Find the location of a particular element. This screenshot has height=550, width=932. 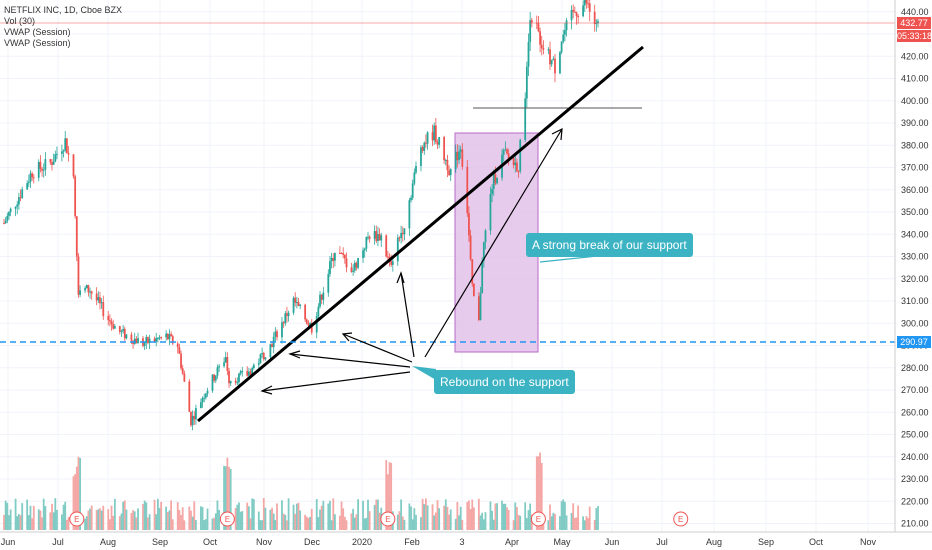

x-tick-label: 3 is located at coordinates (461, 542).